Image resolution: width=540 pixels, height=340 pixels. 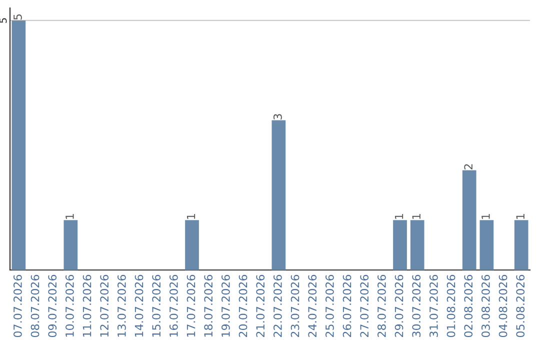 I want to click on x-tick-label: 25.07.2026, so click(x=329, y=305).